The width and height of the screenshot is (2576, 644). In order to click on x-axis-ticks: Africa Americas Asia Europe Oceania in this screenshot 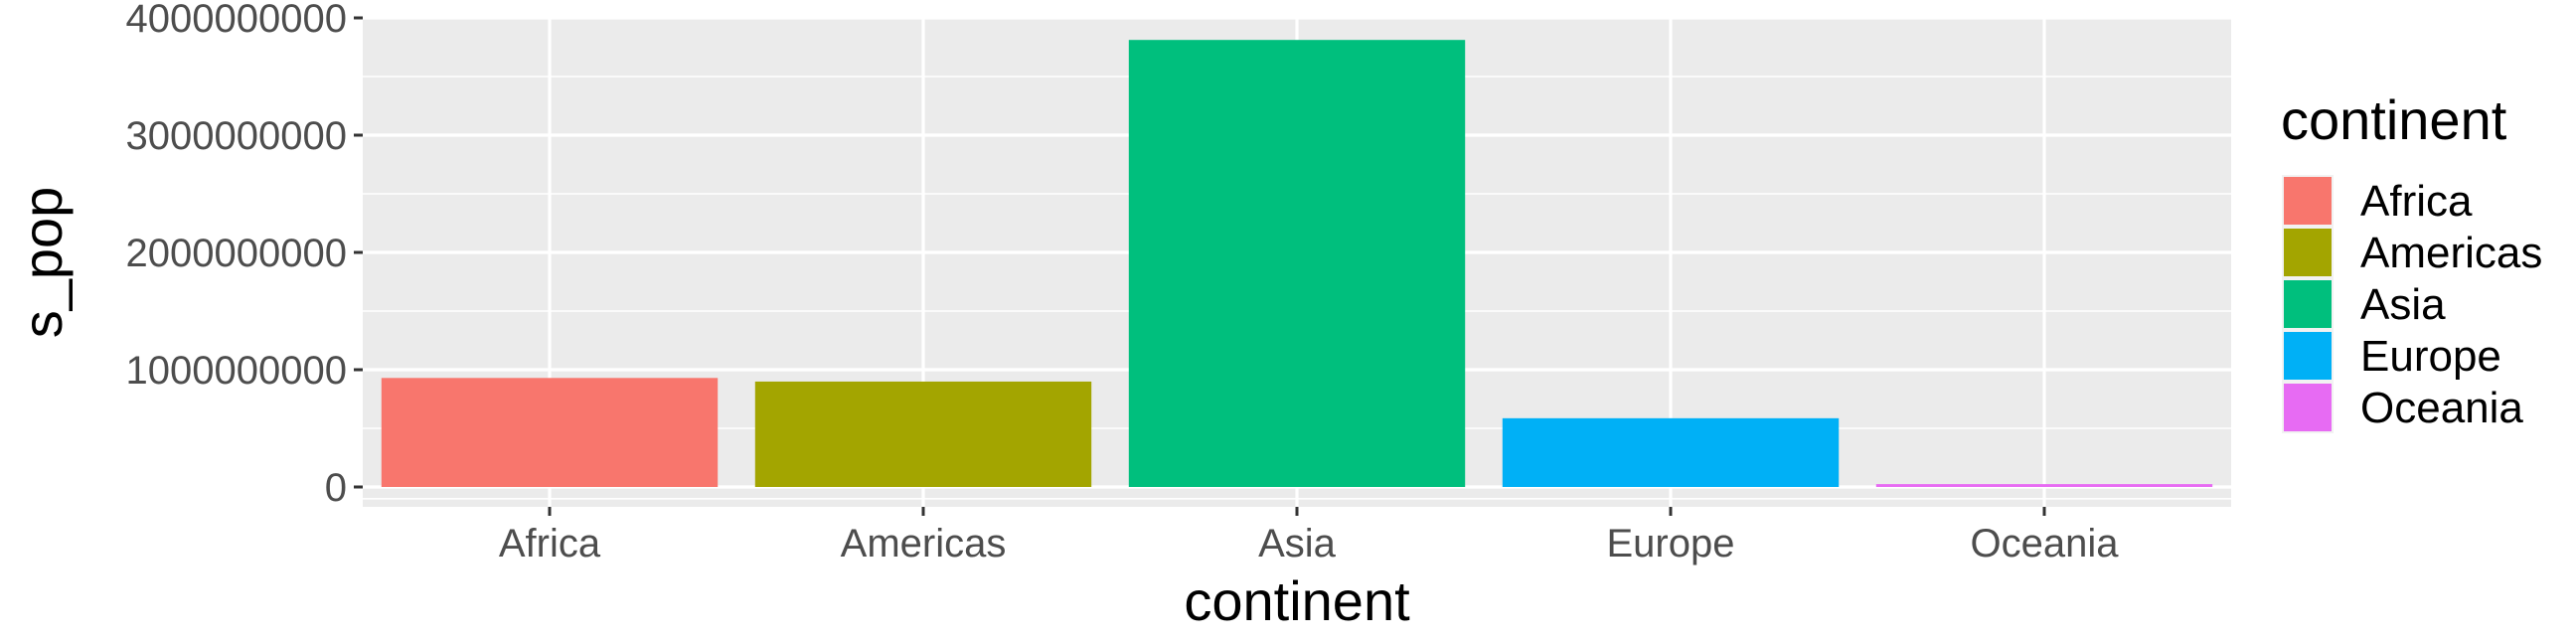, I will do `click(1309, 536)`.